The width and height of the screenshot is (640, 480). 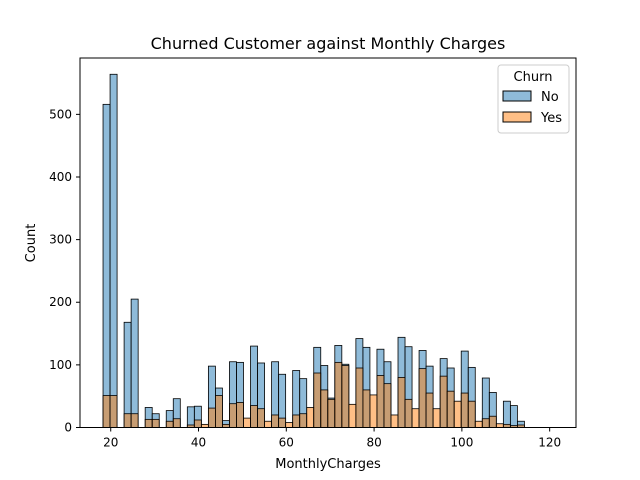 What do you see at coordinates (31, 243) in the screenshot?
I see `y-axis-label: Count` at bounding box center [31, 243].